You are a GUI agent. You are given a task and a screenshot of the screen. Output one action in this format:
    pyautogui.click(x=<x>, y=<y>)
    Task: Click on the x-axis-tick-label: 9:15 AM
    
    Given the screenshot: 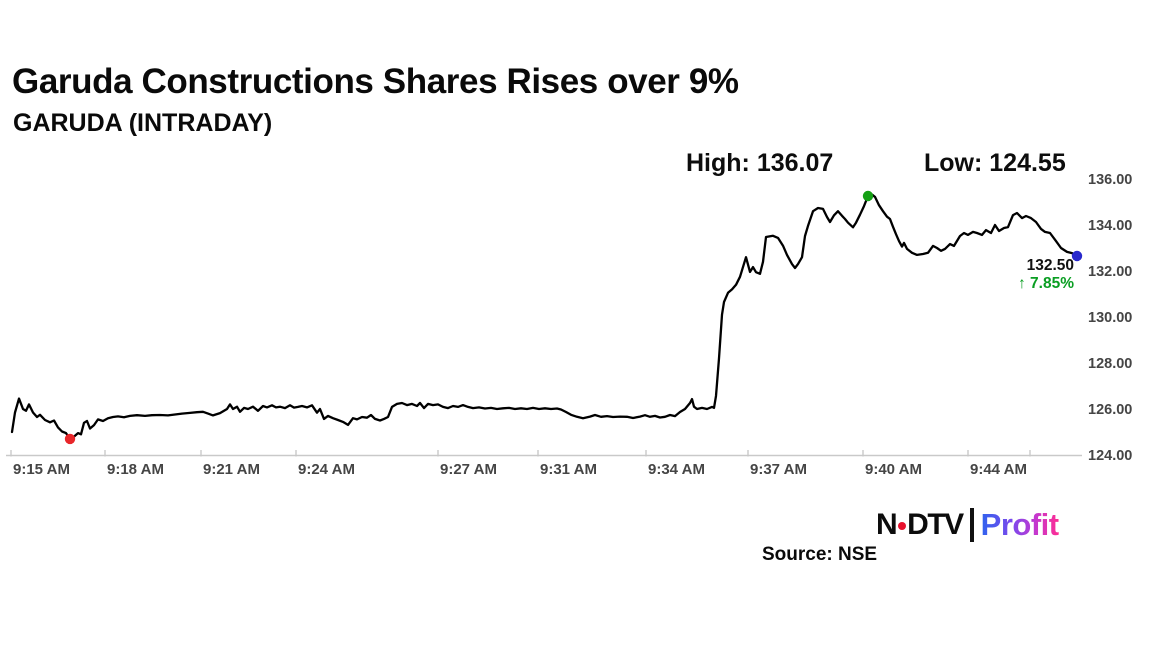 What is the action you would take?
    pyautogui.click(x=41, y=469)
    